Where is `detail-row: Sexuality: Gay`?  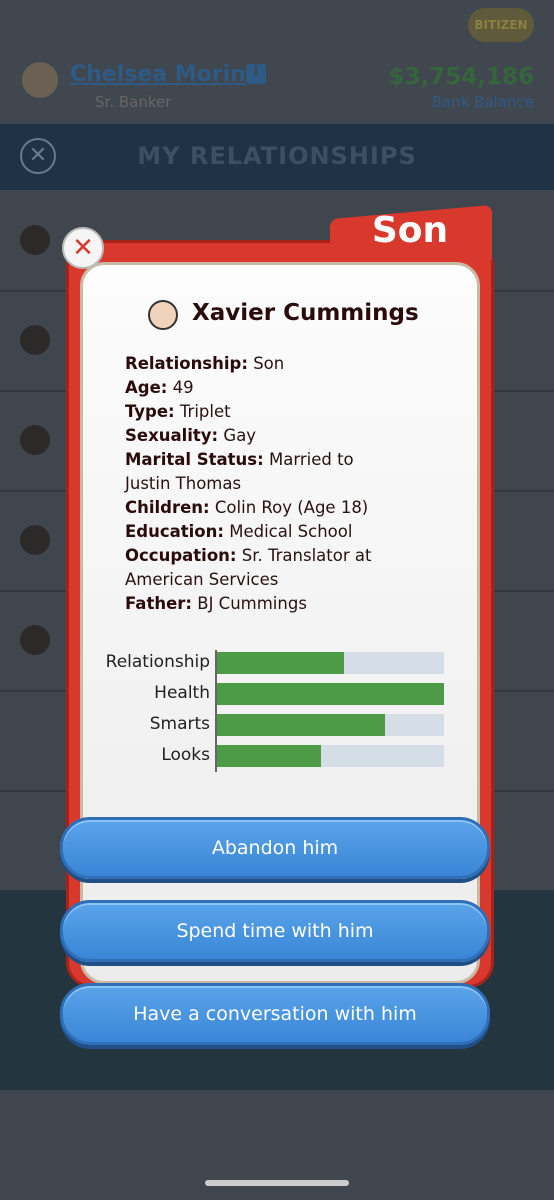 detail-row: Sexuality: Gay is located at coordinates (250, 436).